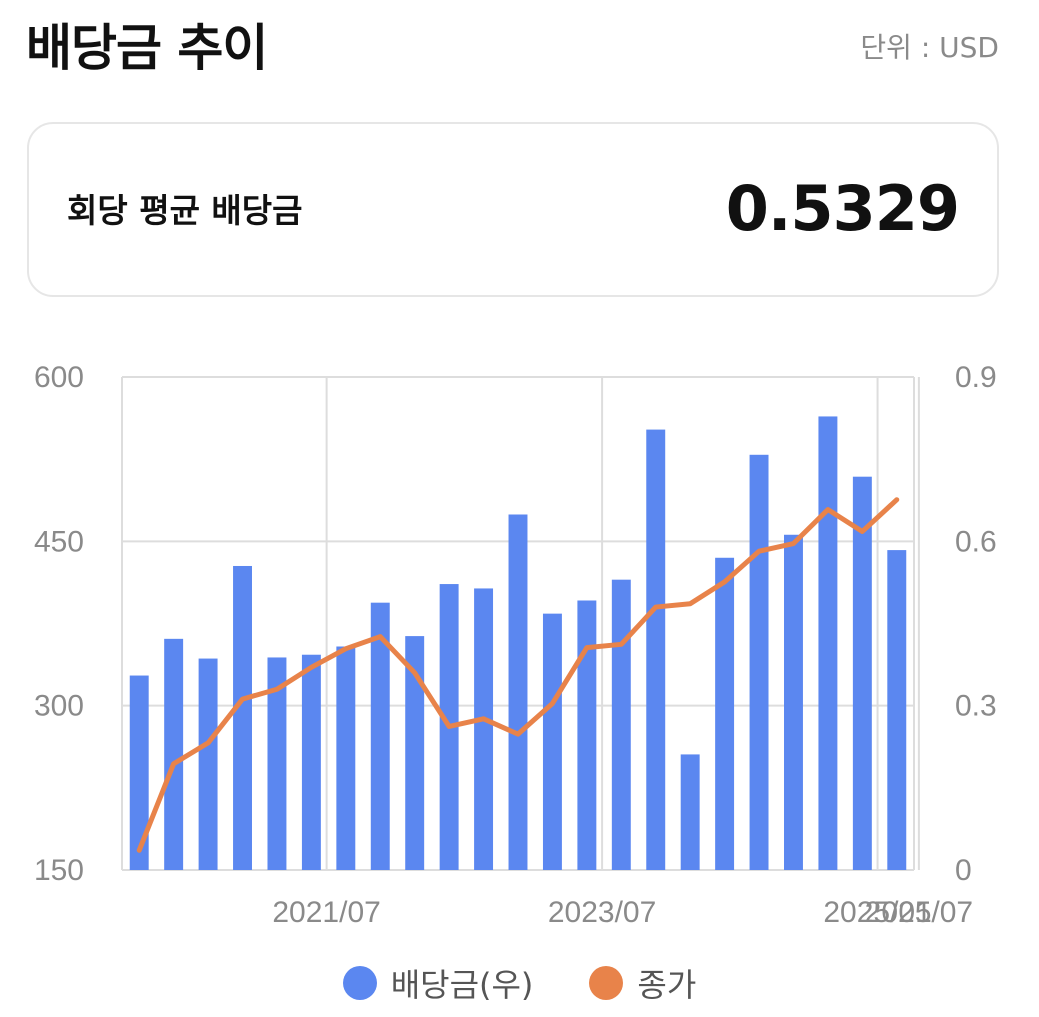 The width and height of the screenshot is (1039, 1017). I want to click on left-tick-label: 450, so click(59, 541).